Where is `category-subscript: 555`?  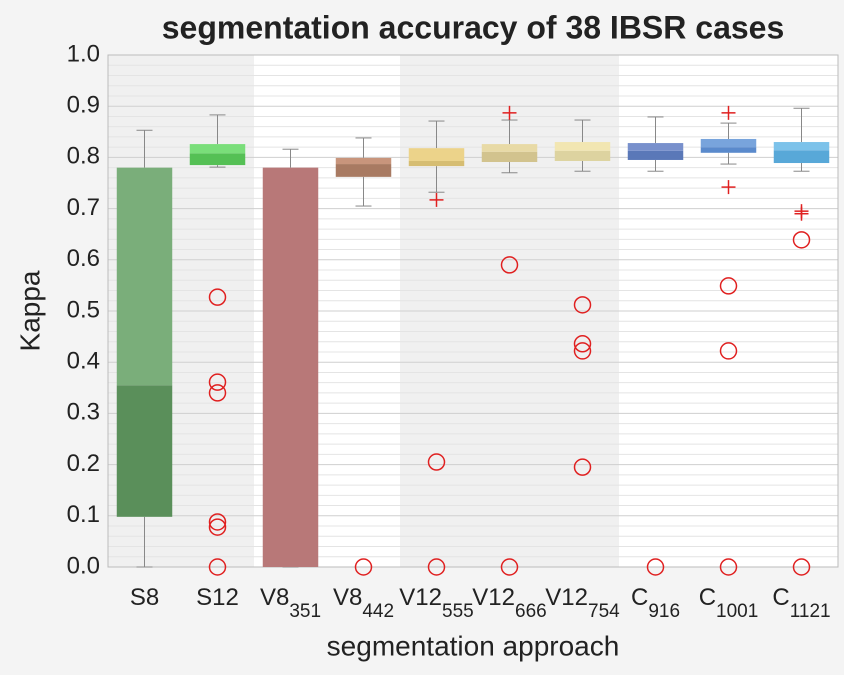
category-subscript: 555 is located at coordinates (458, 611).